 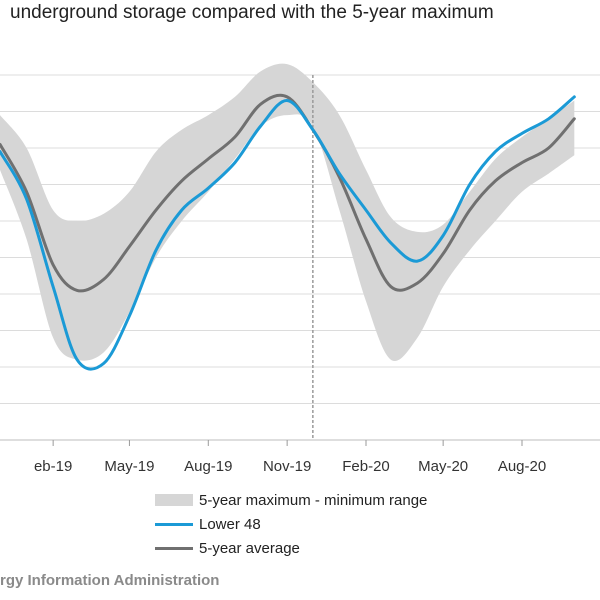 I want to click on legend-label-average: 5-year average, so click(x=249, y=548).